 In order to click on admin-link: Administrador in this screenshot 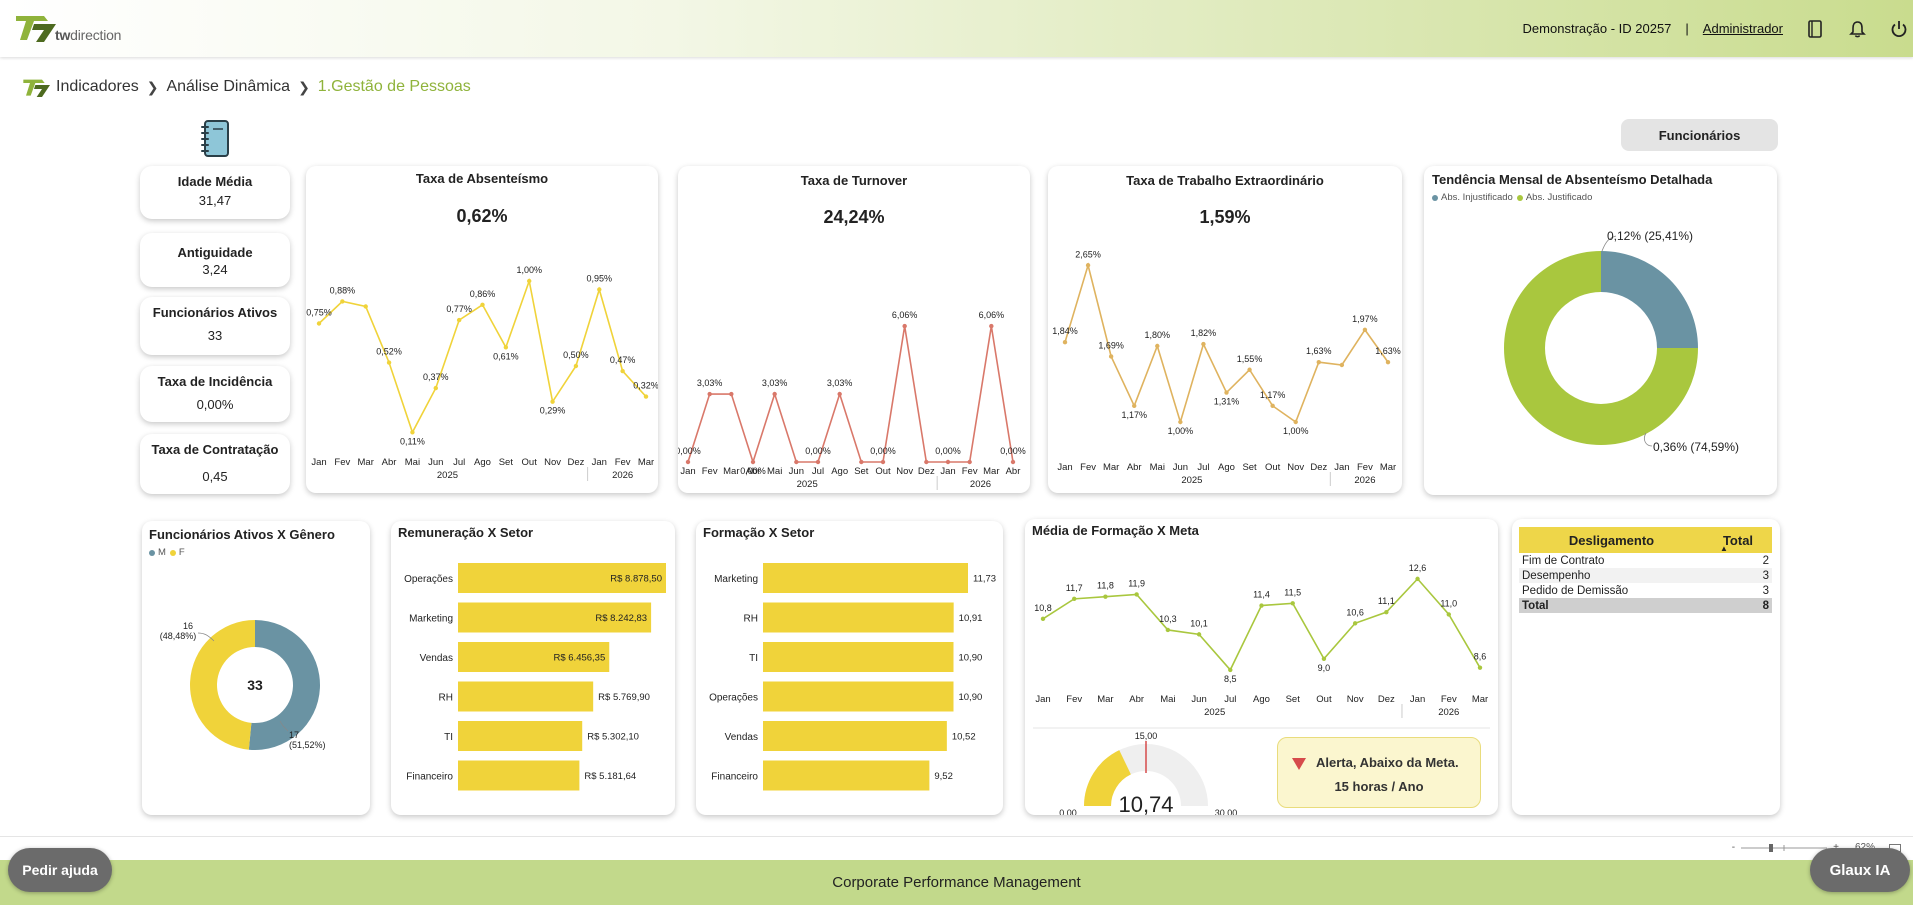, I will do `click(1742, 28)`.